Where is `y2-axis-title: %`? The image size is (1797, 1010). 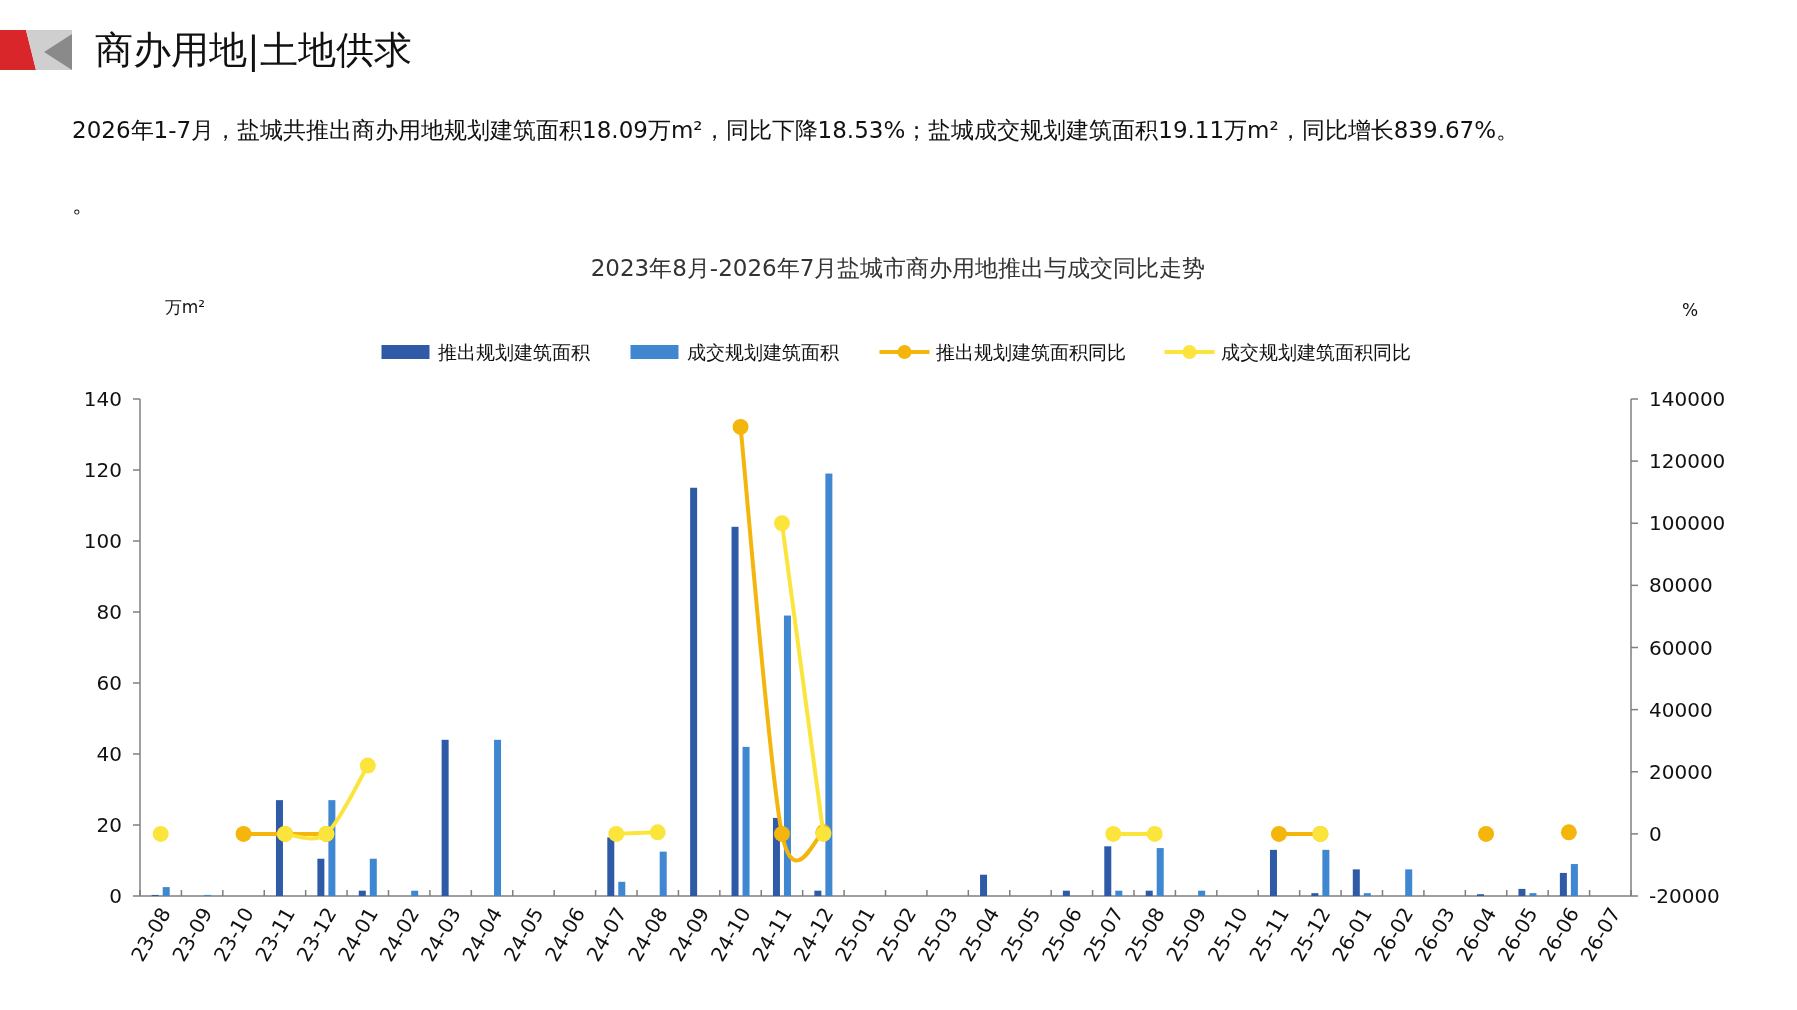 y2-axis-title: % is located at coordinates (1690, 310).